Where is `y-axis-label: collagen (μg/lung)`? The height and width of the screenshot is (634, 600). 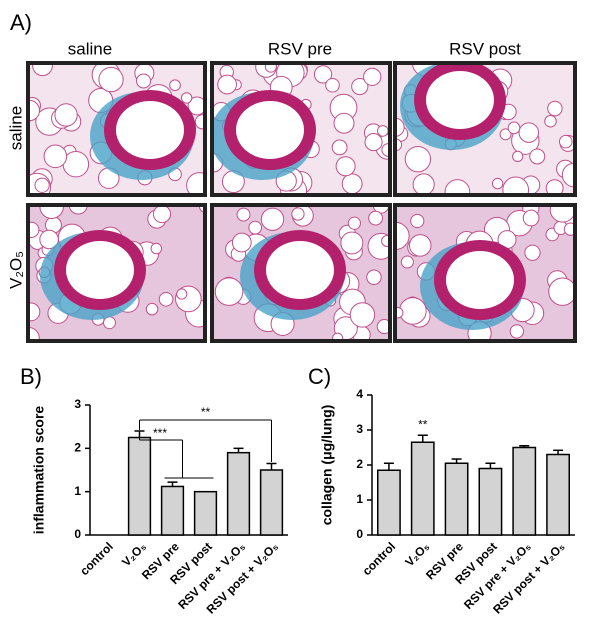
y-axis-label: collagen (μg/lung) is located at coordinates (327, 465).